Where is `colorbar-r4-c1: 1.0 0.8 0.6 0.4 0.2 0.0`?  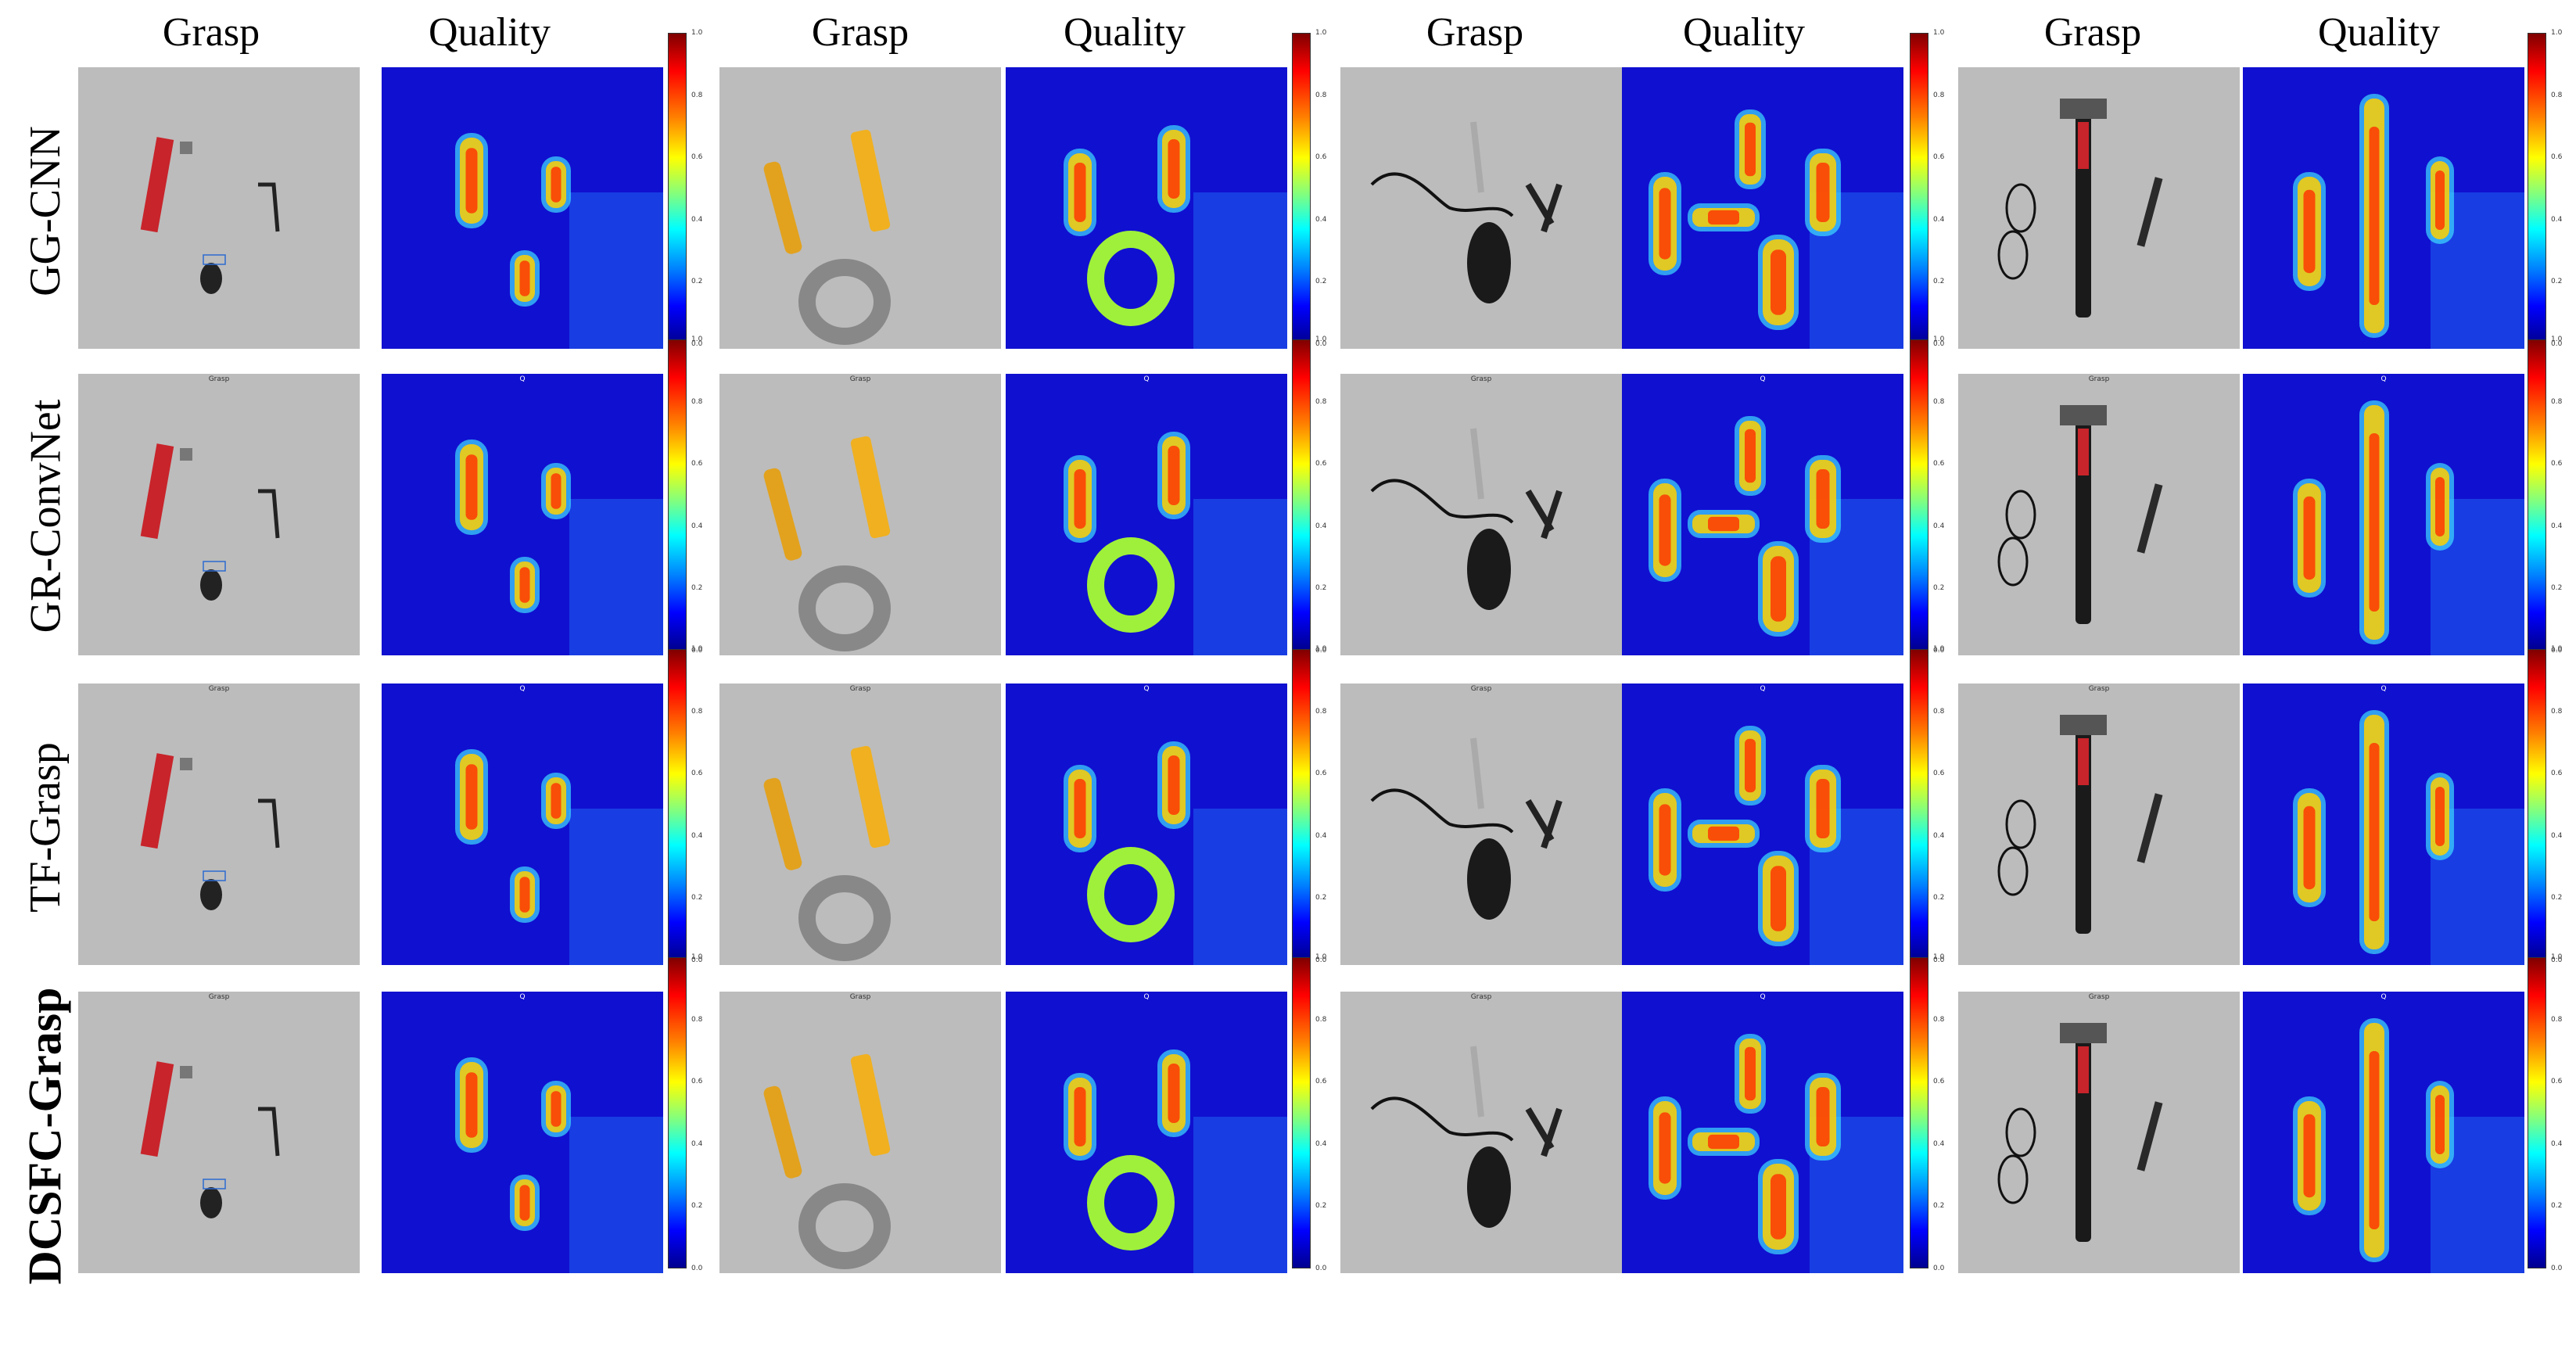 colorbar-r4-c1: 1.0 0.8 0.6 0.4 0.2 0.0 is located at coordinates (685, 1112).